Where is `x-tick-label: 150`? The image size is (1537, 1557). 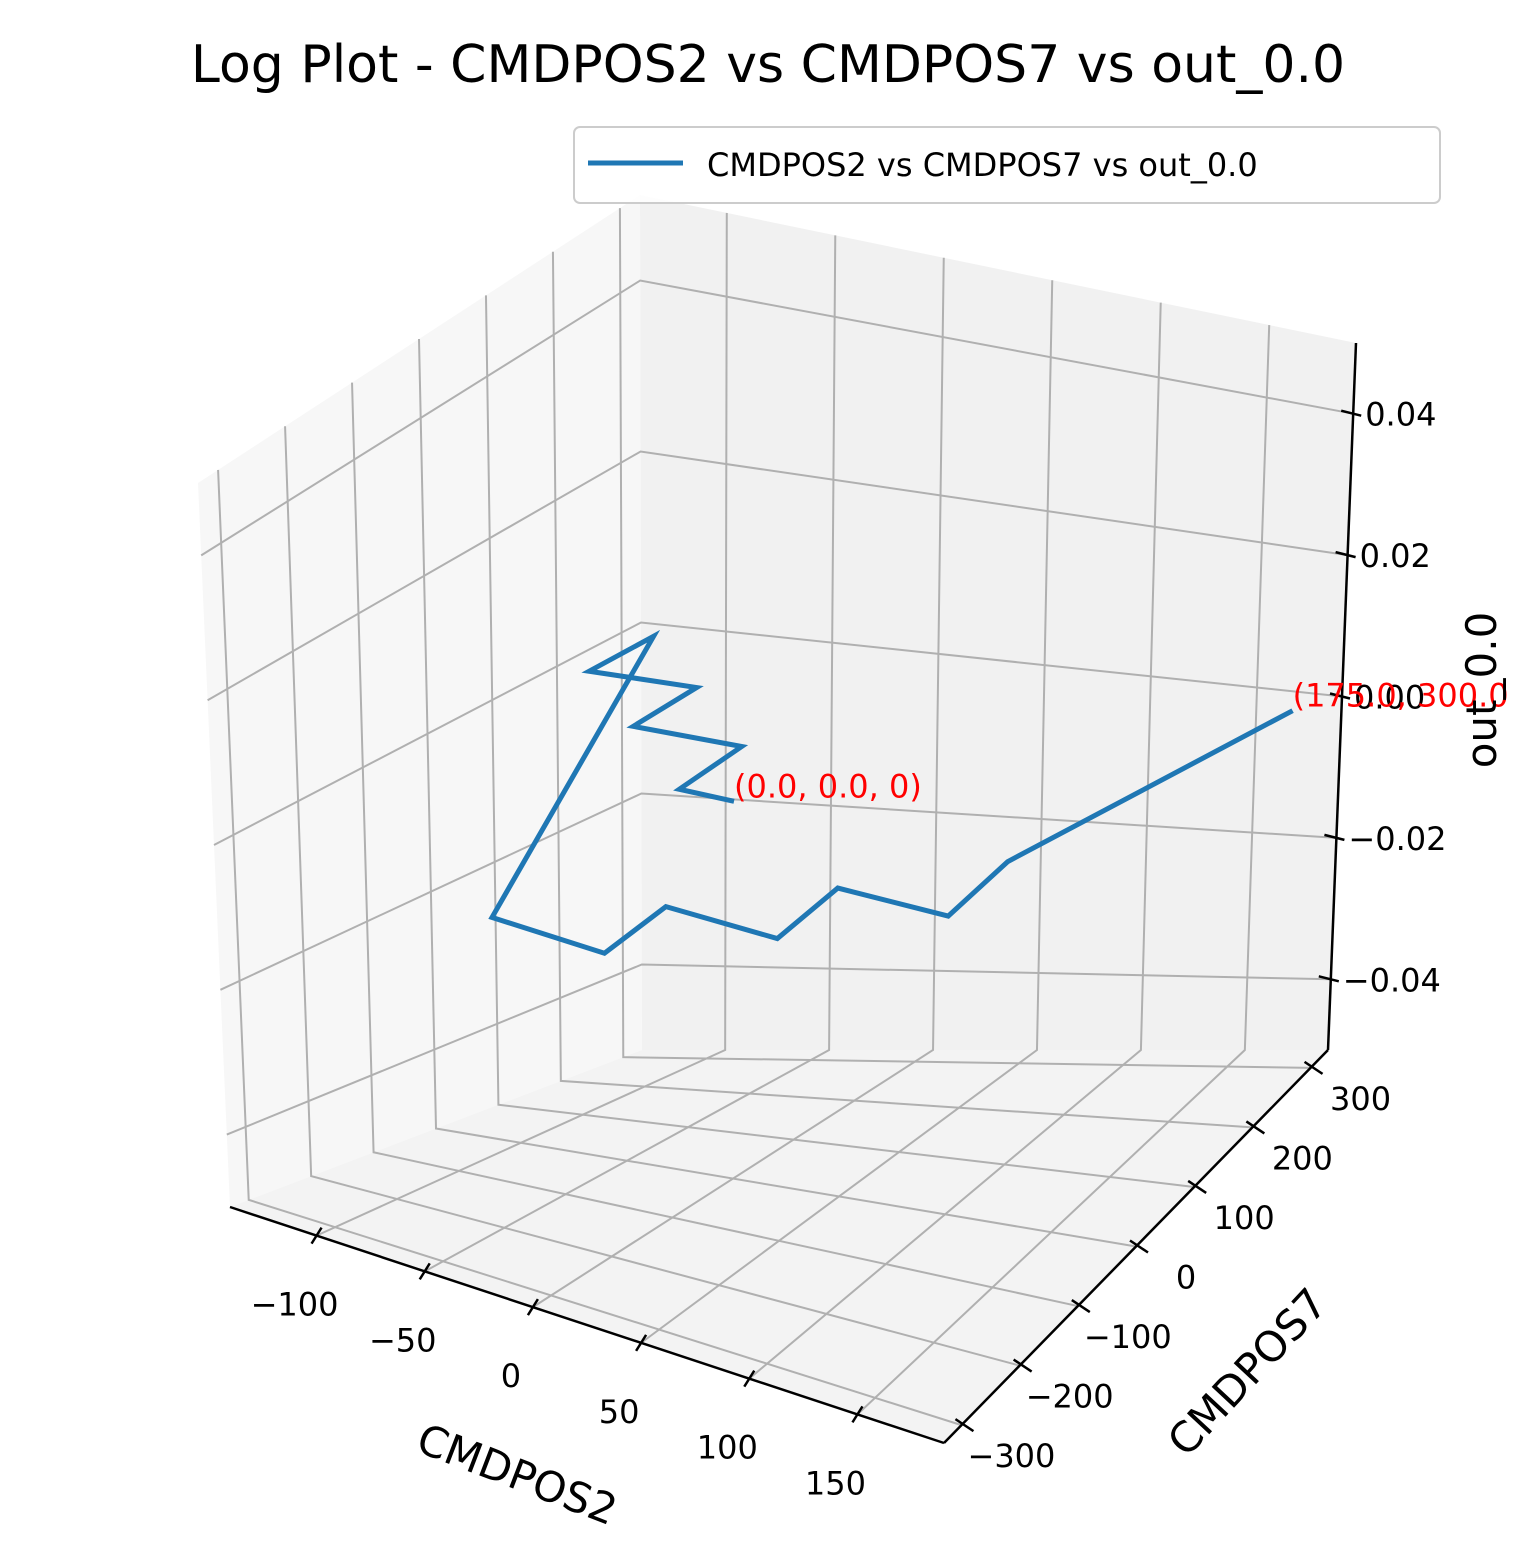
x-tick-label: 150 is located at coordinates (835, 1483).